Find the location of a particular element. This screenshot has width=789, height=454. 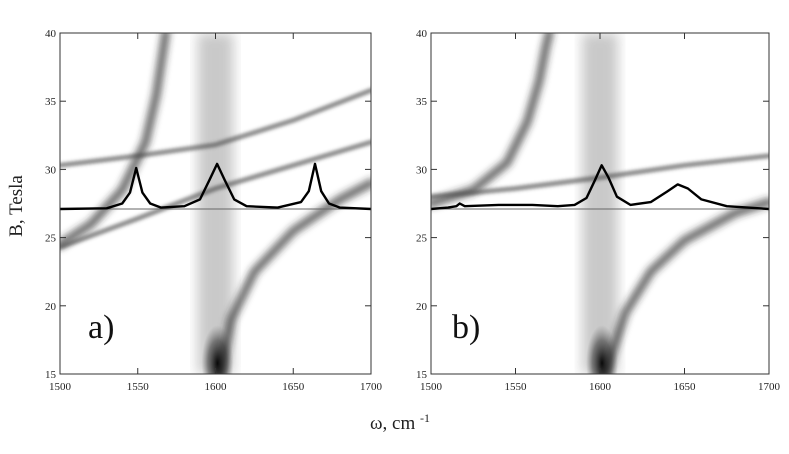

panel-a-xtick-label: 1550 is located at coordinates (138, 387).